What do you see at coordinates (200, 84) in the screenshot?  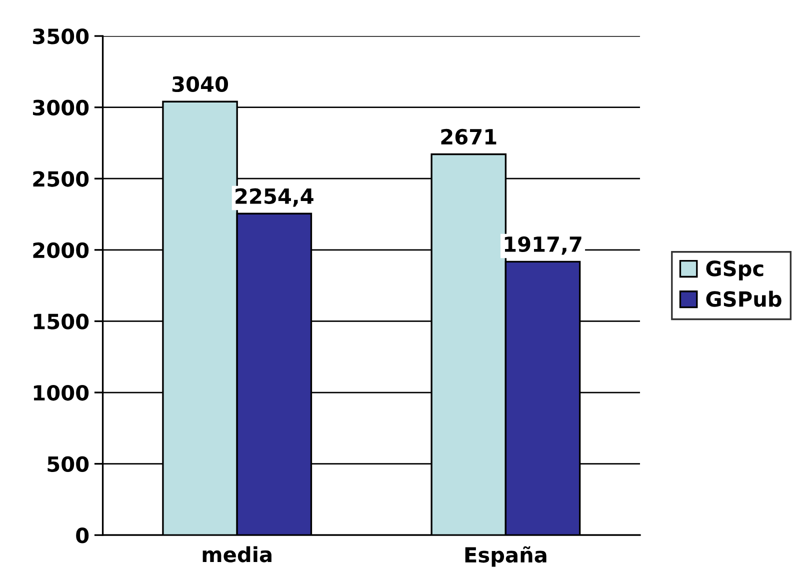 I see `data-label: 3040` at bounding box center [200, 84].